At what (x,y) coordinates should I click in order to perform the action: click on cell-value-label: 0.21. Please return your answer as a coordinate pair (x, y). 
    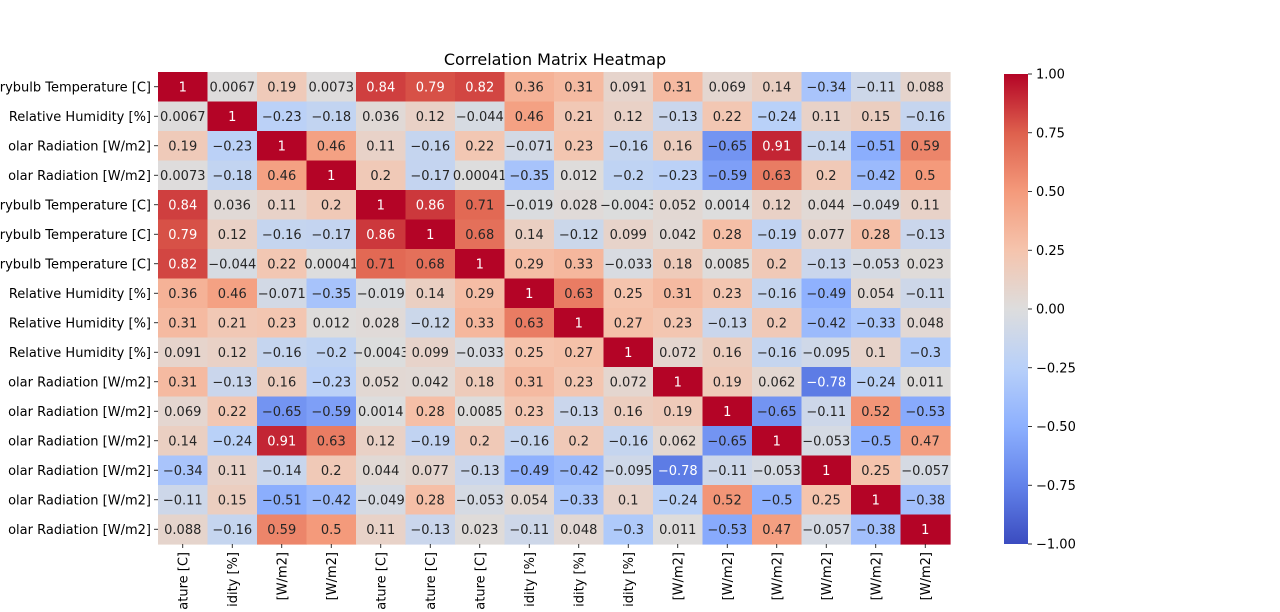
    Looking at the image, I should click on (578, 117).